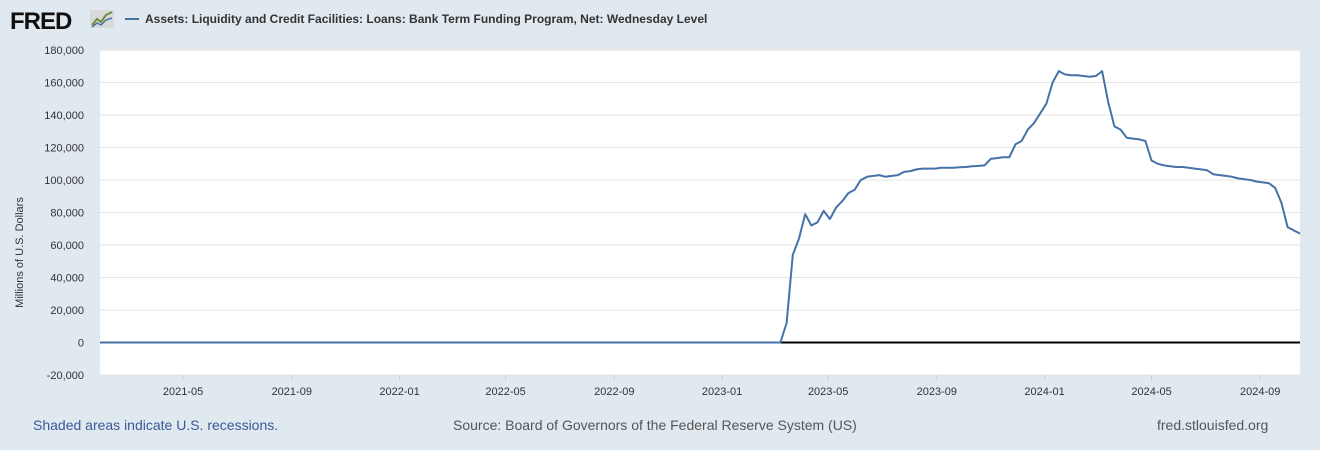  What do you see at coordinates (67, 246) in the screenshot?
I see `y-tick-label: 60,000` at bounding box center [67, 246].